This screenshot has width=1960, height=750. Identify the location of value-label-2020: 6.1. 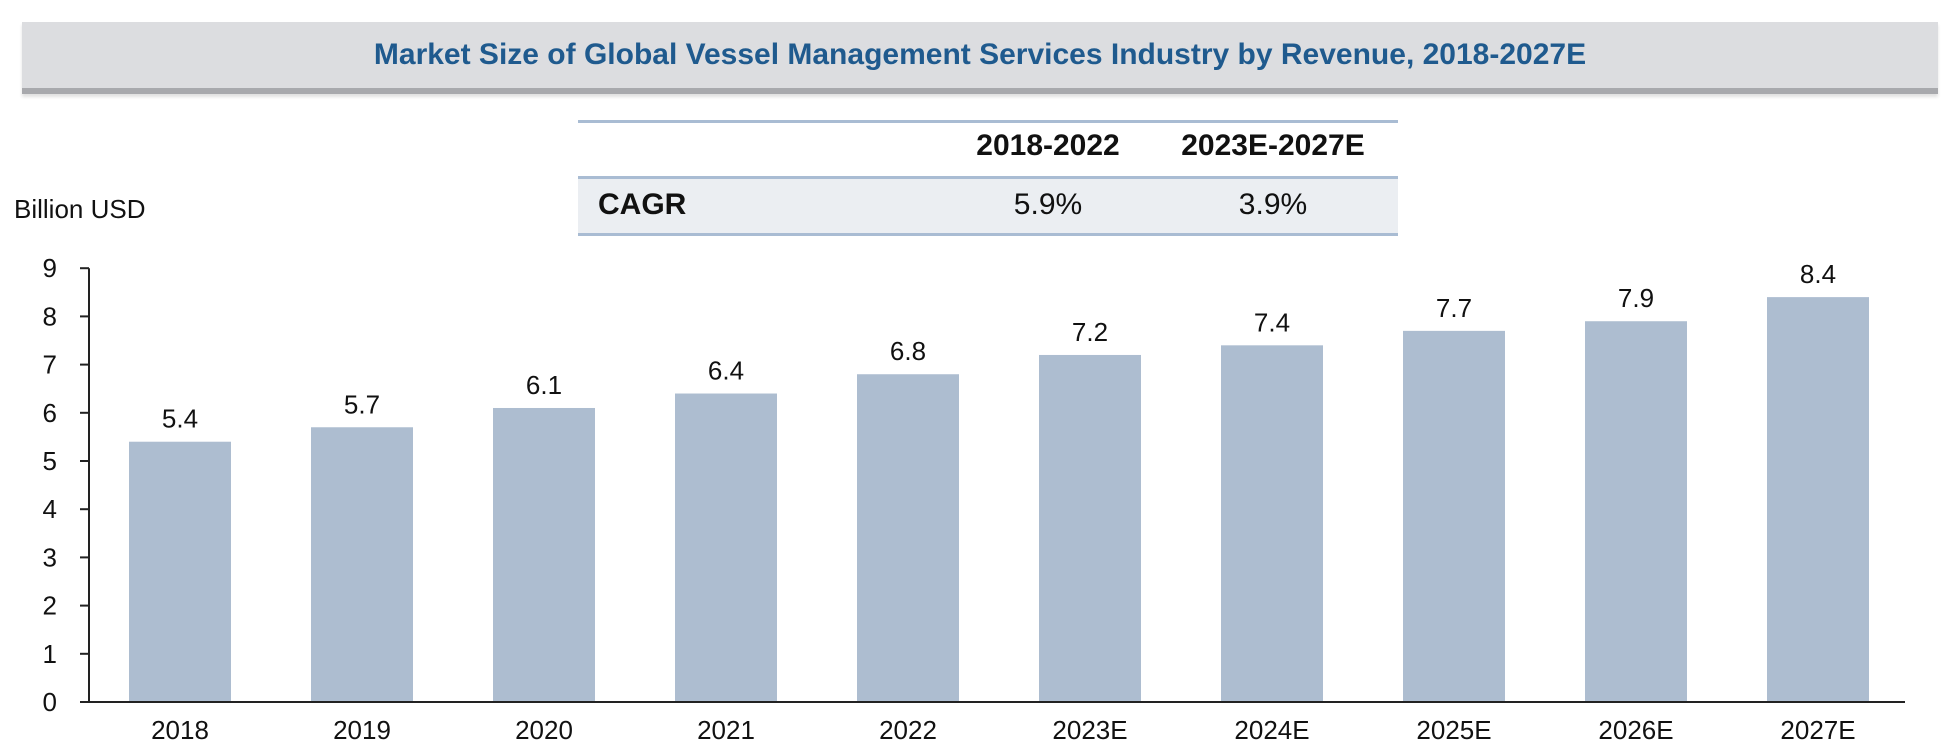
(544, 385).